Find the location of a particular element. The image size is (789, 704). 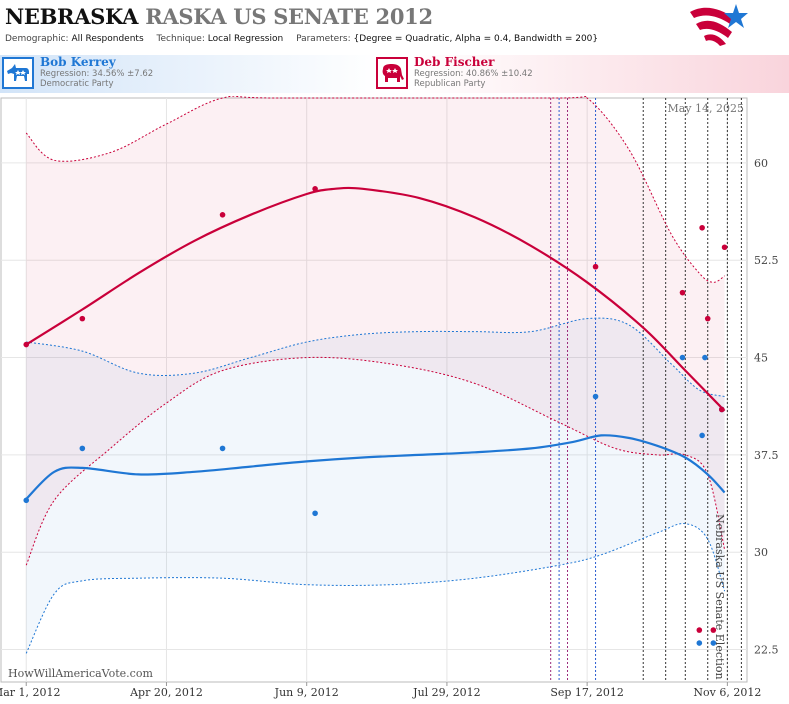

y-tick-label: 30 is located at coordinates (761, 552).